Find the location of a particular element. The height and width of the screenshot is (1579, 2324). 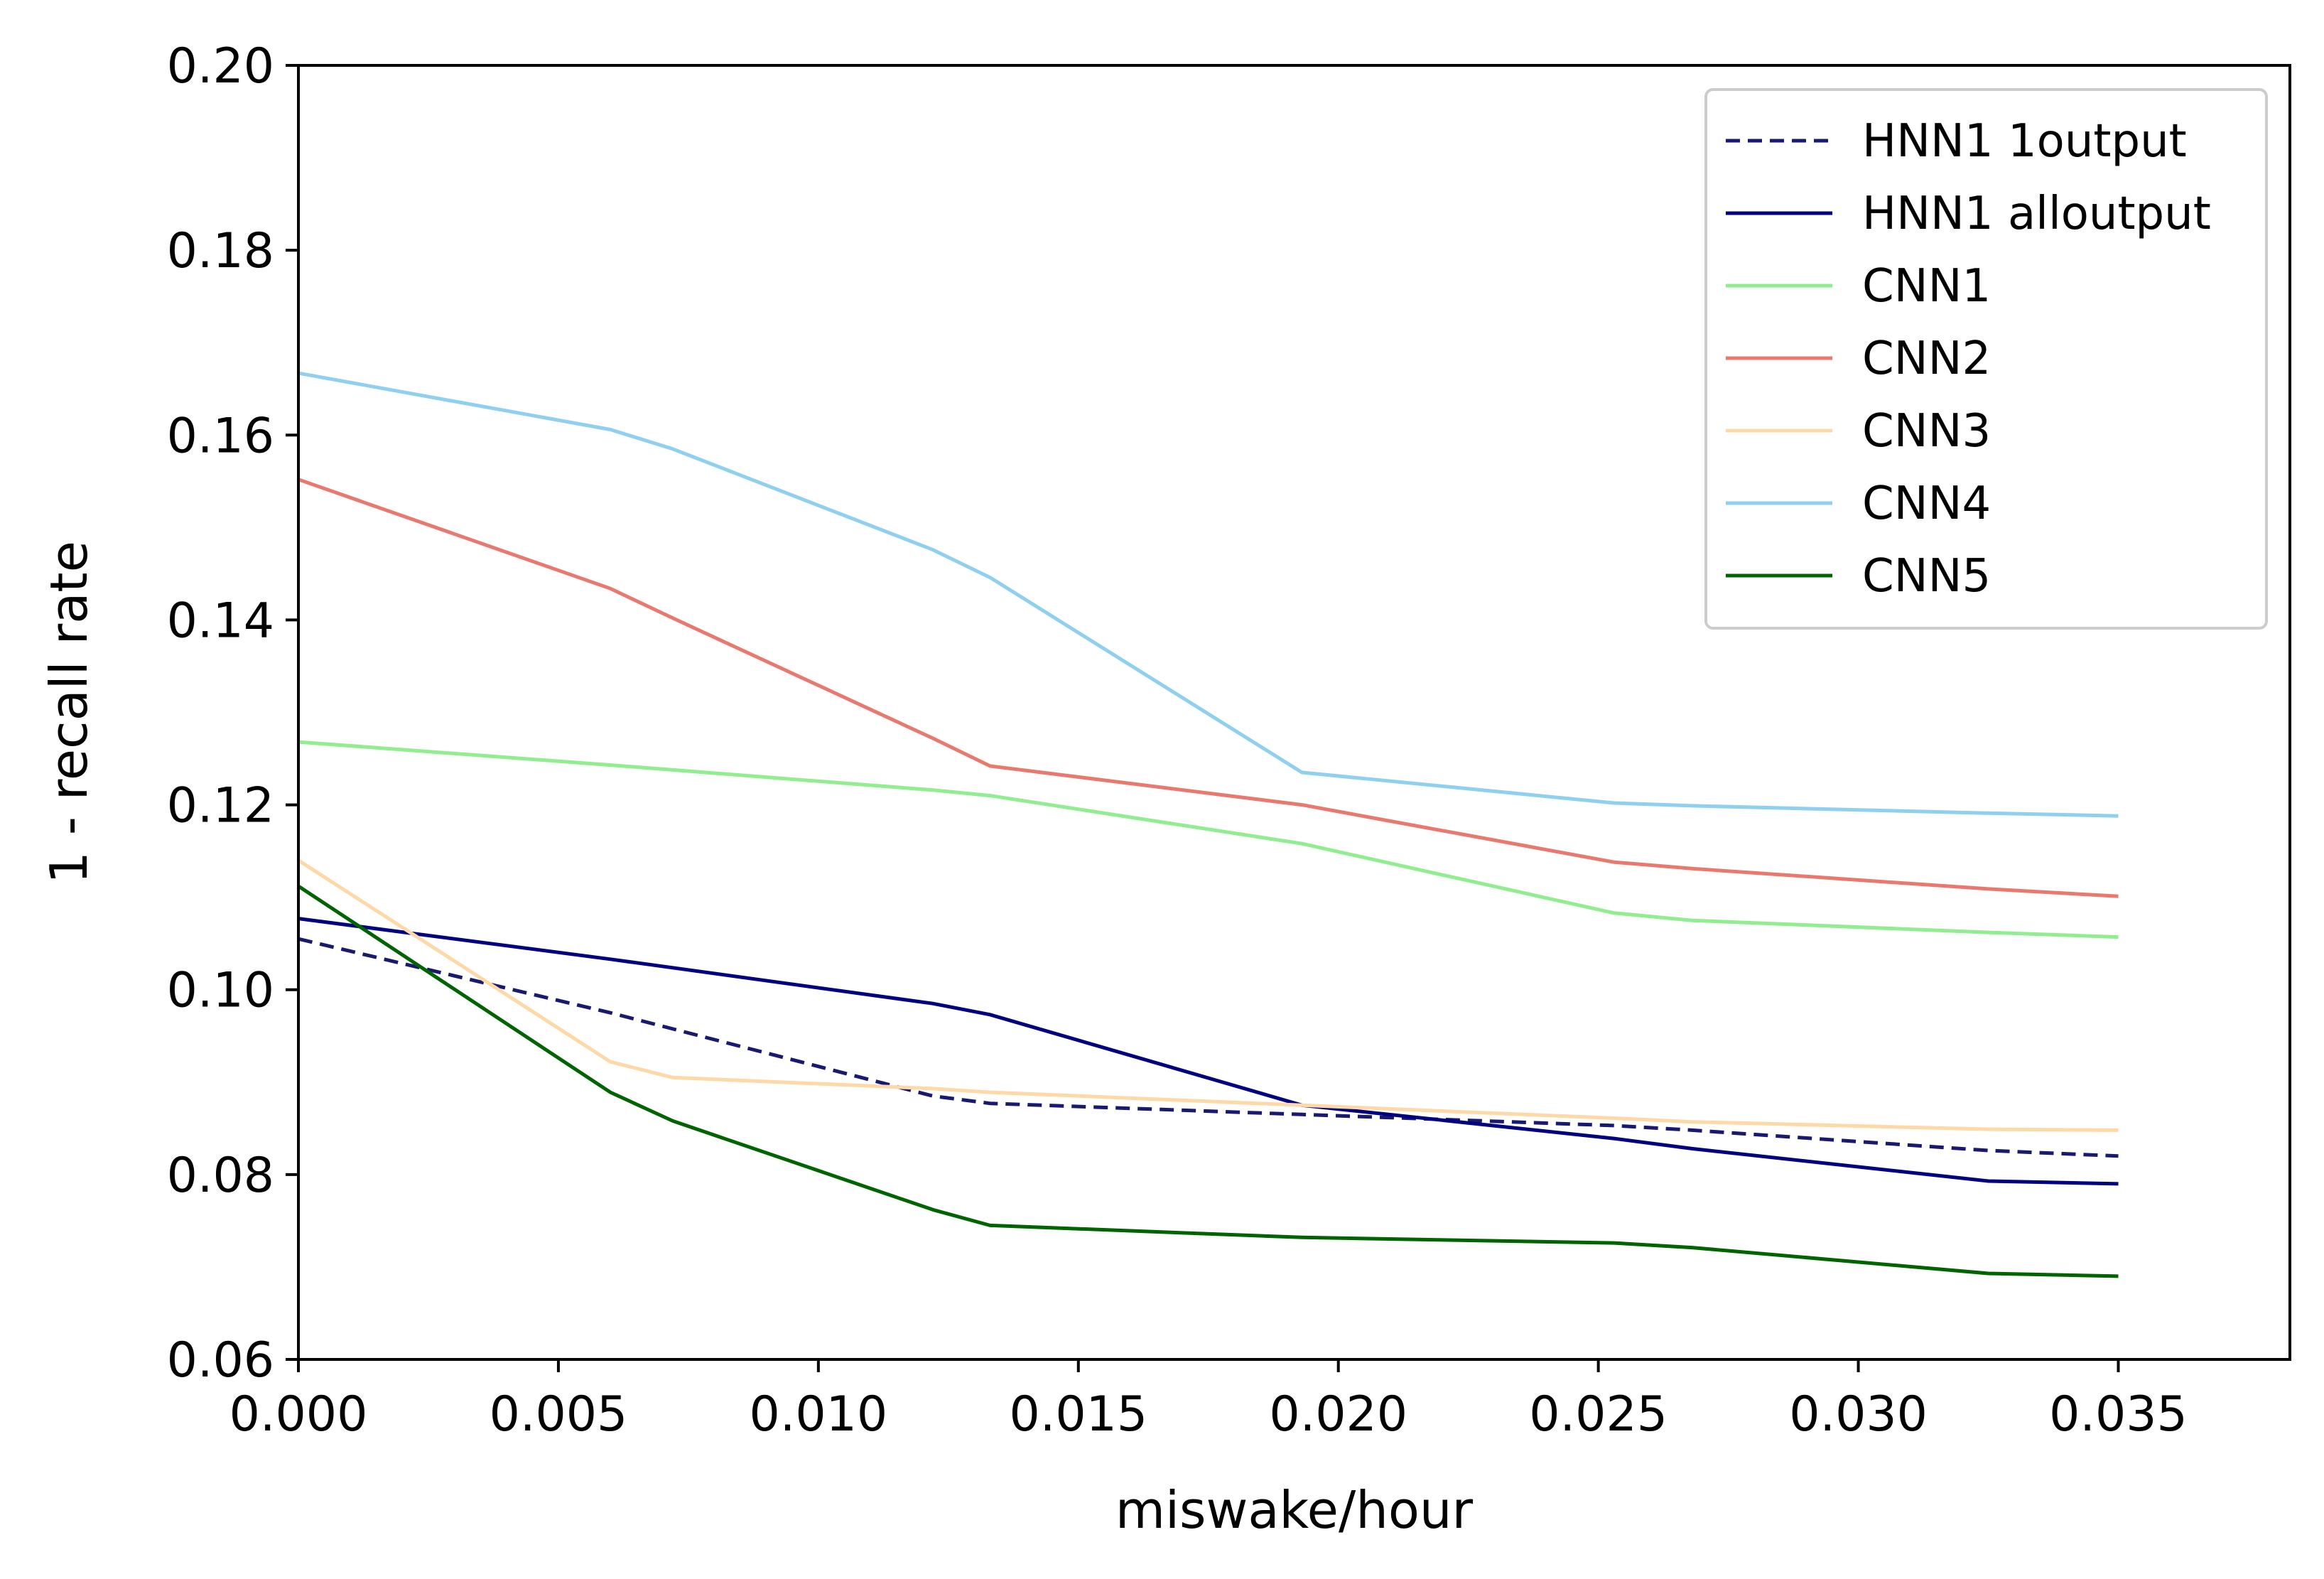

legend-box is located at coordinates (1986, 359).